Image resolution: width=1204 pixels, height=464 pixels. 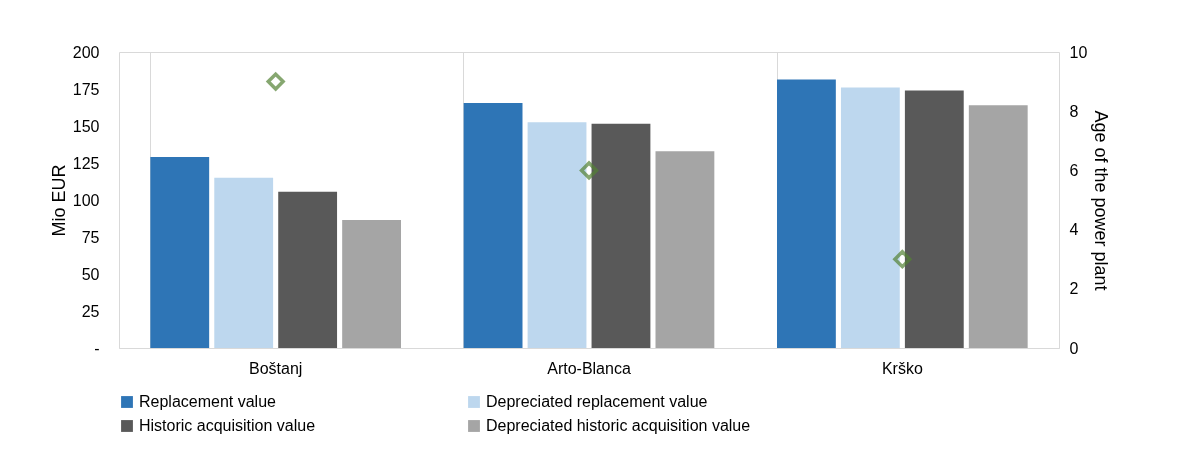 What do you see at coordinates (58, 200) in the screenshot?
I see `y-axis-title: Mio EUR` at bounding box center [58, 200].